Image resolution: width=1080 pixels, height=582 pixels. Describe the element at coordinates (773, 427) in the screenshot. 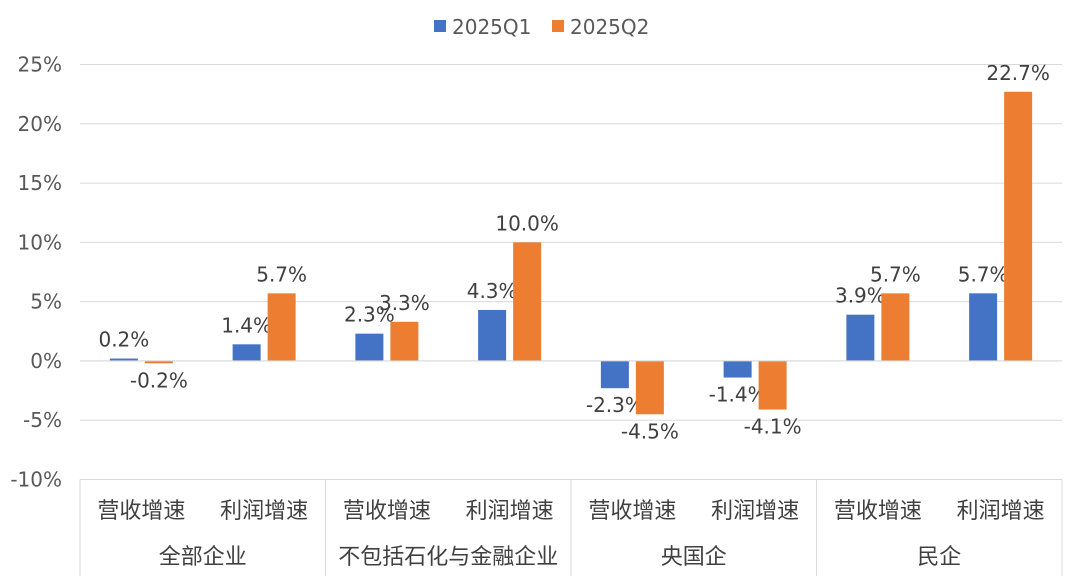

I see `data-label: -4.1%` at that location.